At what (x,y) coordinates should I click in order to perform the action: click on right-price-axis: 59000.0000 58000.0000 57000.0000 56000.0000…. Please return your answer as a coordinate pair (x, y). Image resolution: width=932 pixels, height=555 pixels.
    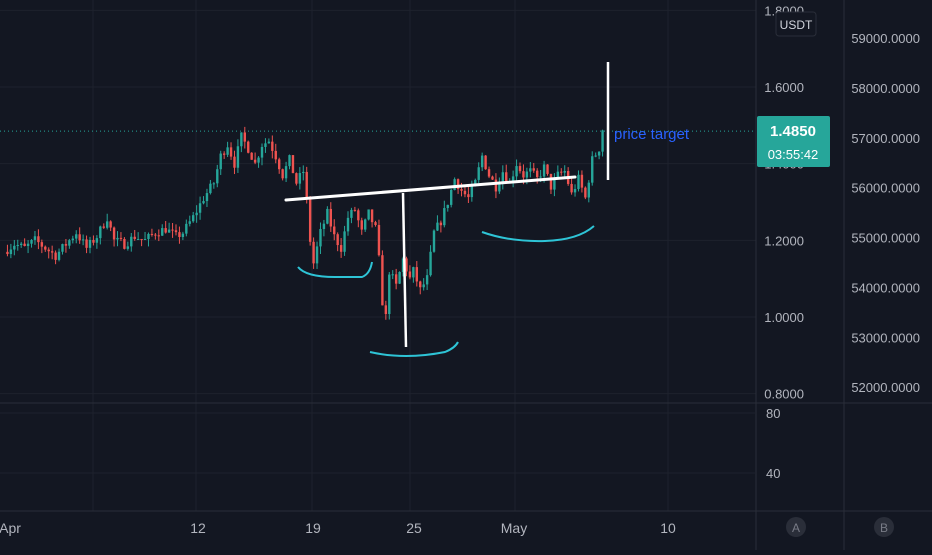
    Looking at the image, I should click on (885, 213).